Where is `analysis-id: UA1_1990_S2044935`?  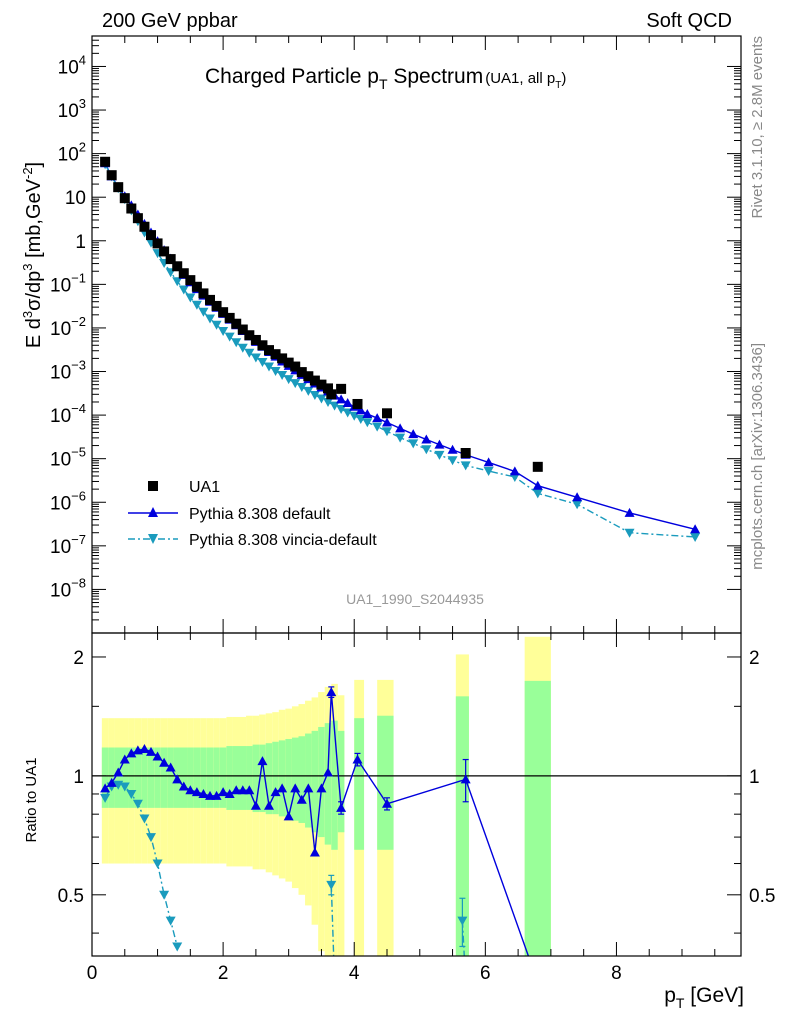 analysis-id: UA1_1990_S2044935 is located at coordinates (415, 599).